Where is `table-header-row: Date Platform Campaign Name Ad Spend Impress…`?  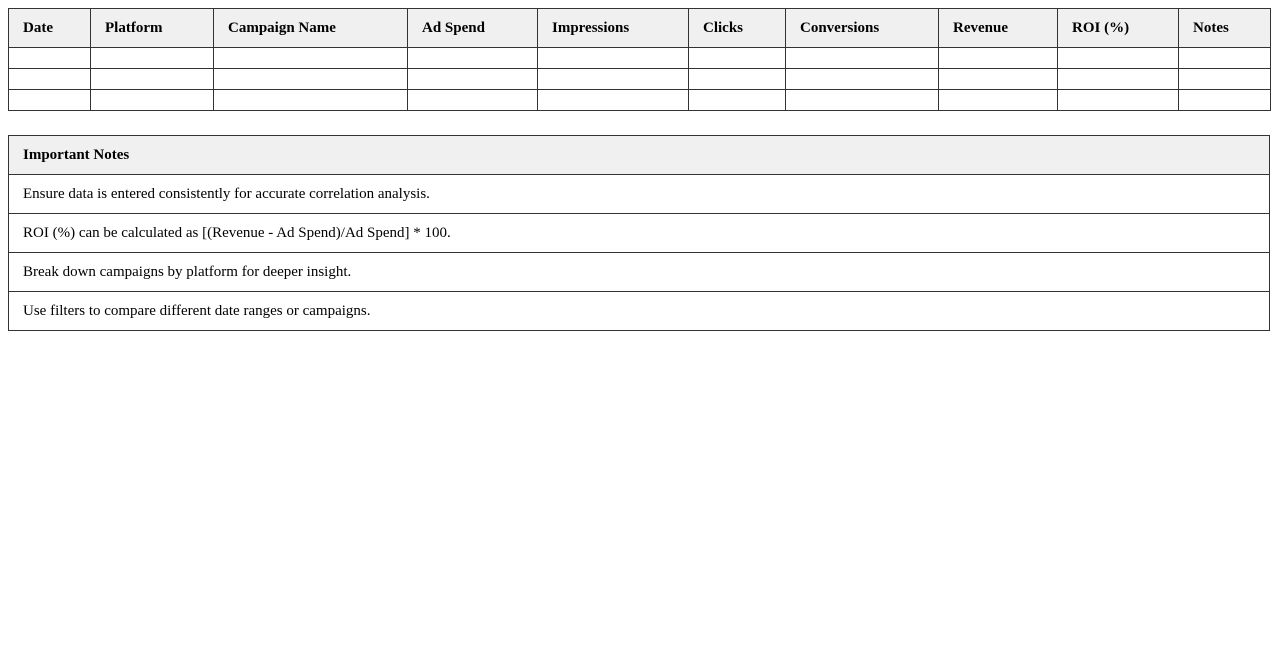
table-header-row: Date Platform Campaign Name Ad Spend Impress… is located at coordinates (639, 28).